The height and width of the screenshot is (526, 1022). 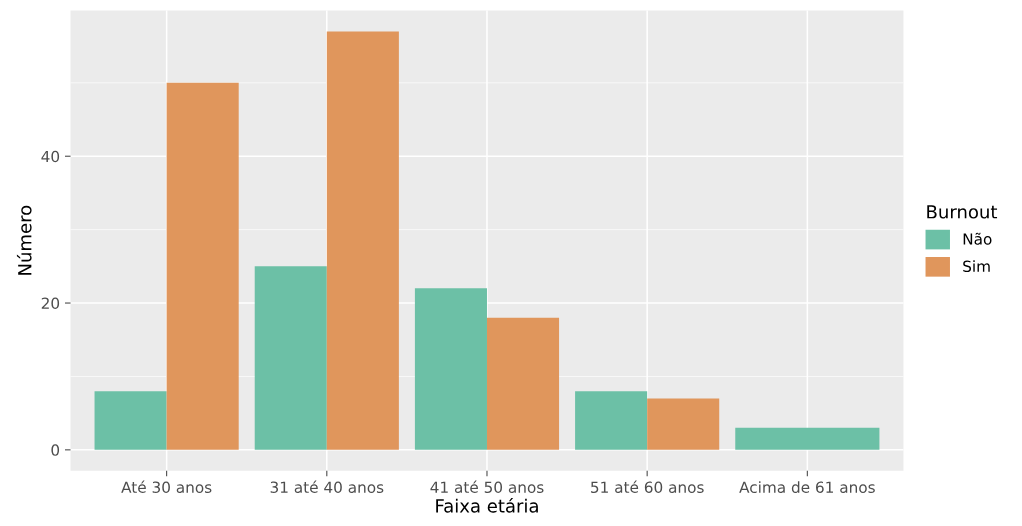 I want to click on x-tick-label: Até 30 anos, so click(x=166, y=487).